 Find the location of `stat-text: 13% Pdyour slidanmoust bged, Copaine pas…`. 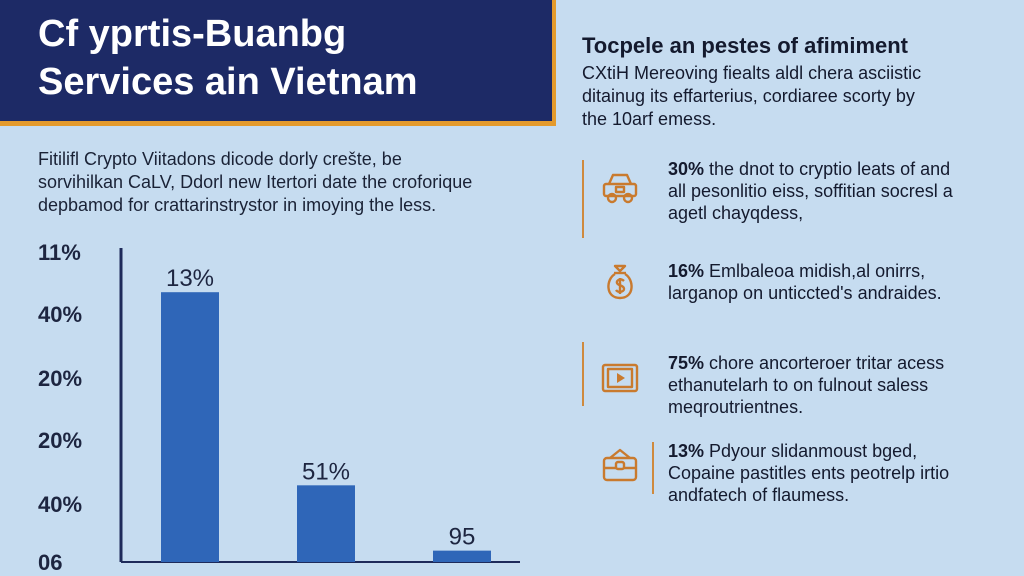

stat-text: 13% Pdyour slidanmoust bged, Copaine pas… is located at coordinates (838, 473).